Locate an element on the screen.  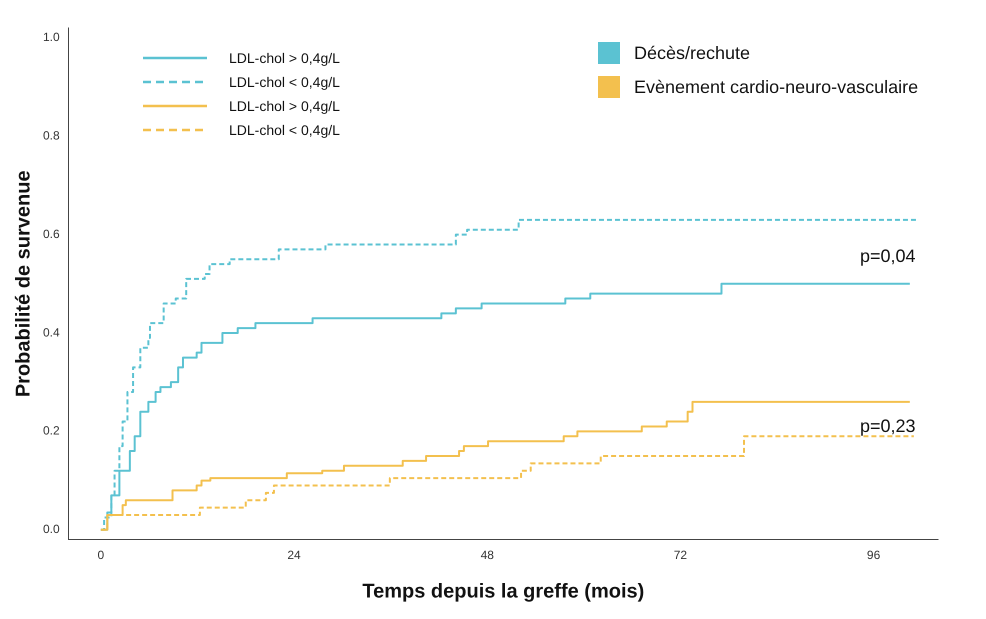
x-tick-label: 0 is located at coordinates (101, 555).